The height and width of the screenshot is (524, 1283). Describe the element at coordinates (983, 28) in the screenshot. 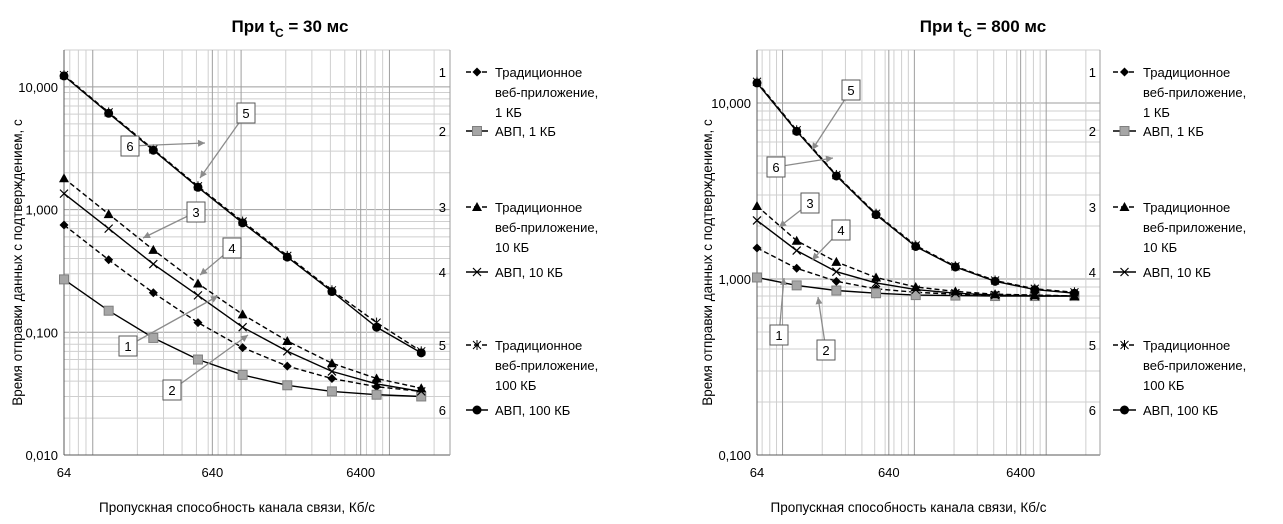

I see `chart-title: При tС = 800 мс` at that location.